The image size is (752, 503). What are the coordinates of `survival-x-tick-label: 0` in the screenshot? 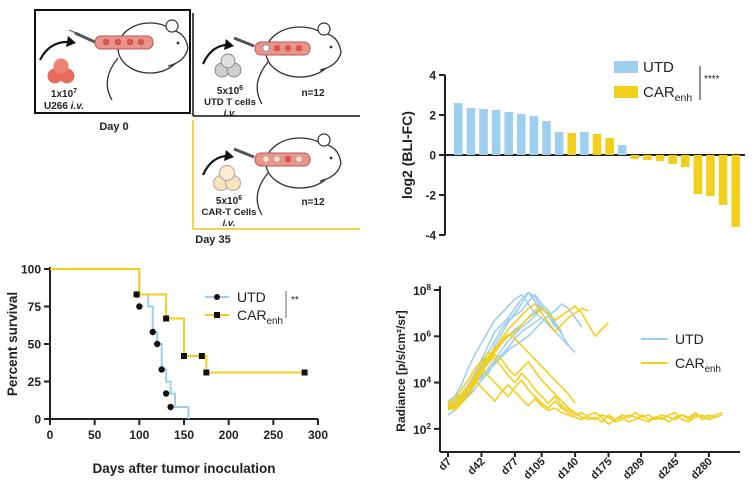 It's located at (50, 435).